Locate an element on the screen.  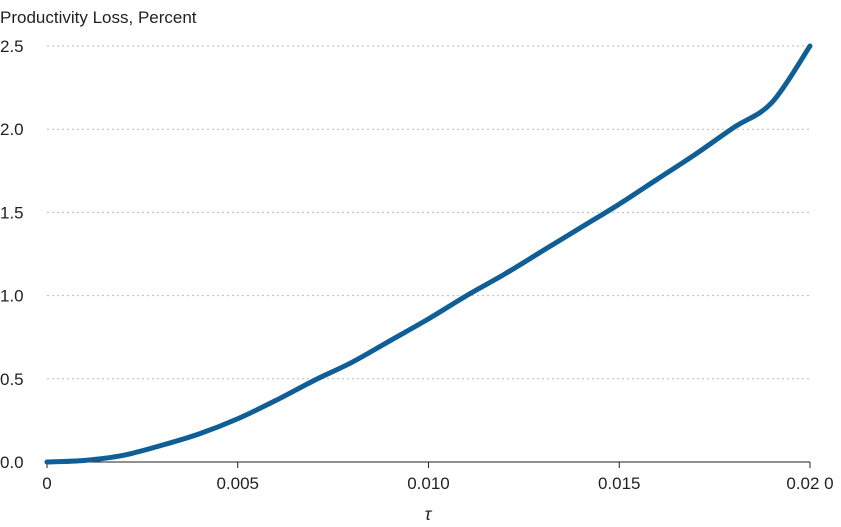
x-tick-label-4: 0.02 0 is located at coordinates (809, 483).